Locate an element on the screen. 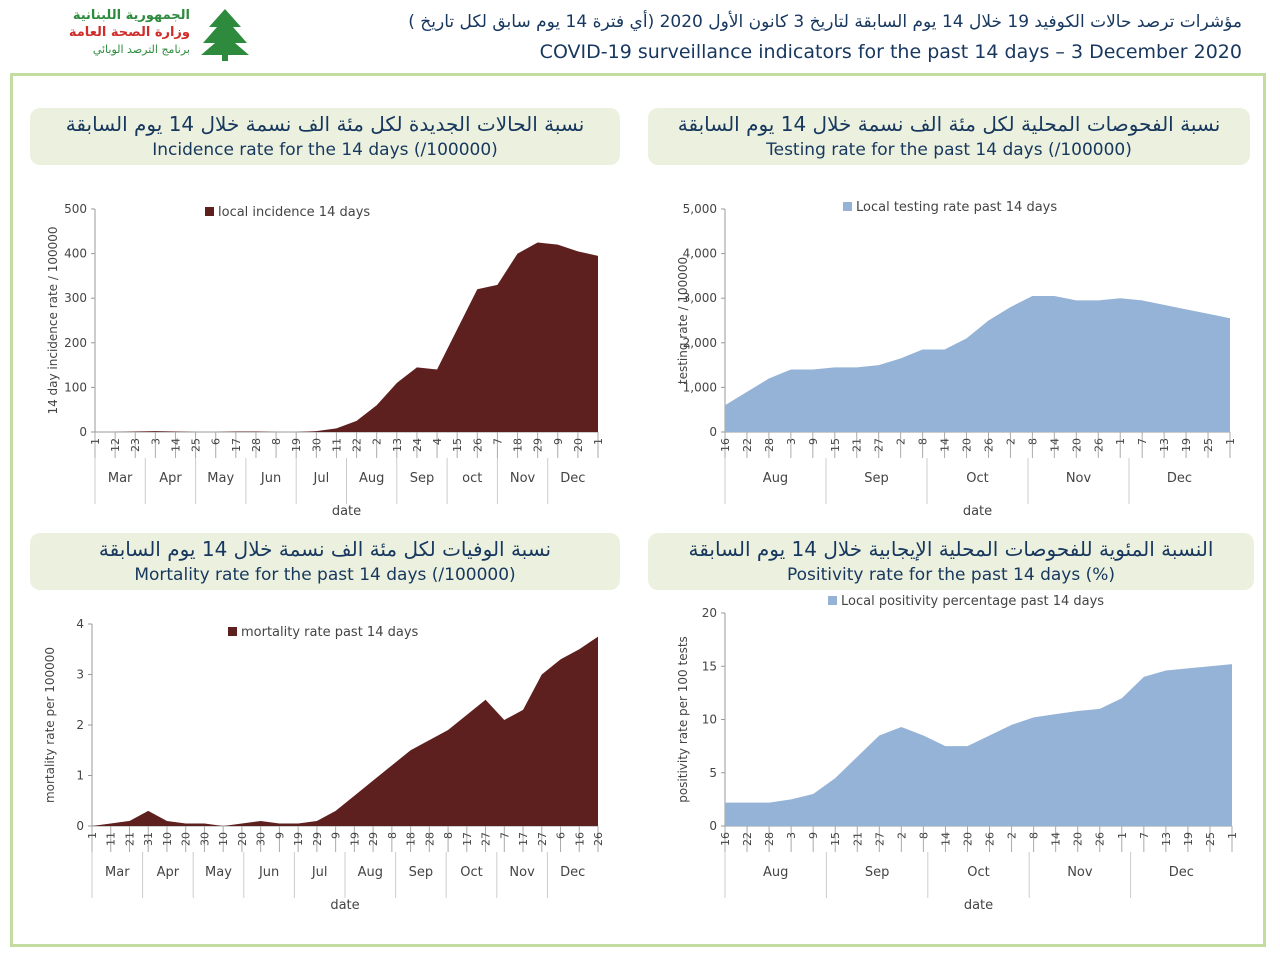  y-tick-label: 3 is located at coordinates (80, 675).